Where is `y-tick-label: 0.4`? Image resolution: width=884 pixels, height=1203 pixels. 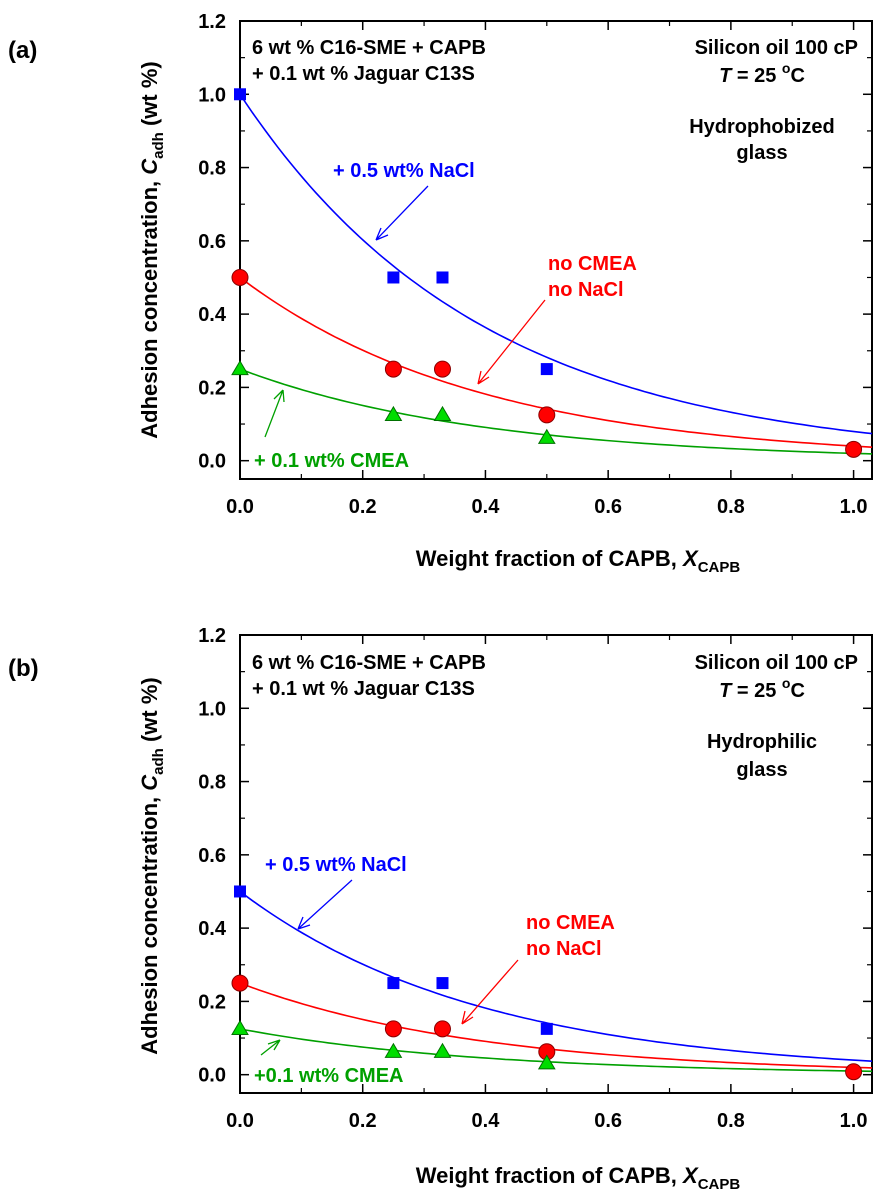
y-tick-label: 0.4 is located at coordinates (212, 929).